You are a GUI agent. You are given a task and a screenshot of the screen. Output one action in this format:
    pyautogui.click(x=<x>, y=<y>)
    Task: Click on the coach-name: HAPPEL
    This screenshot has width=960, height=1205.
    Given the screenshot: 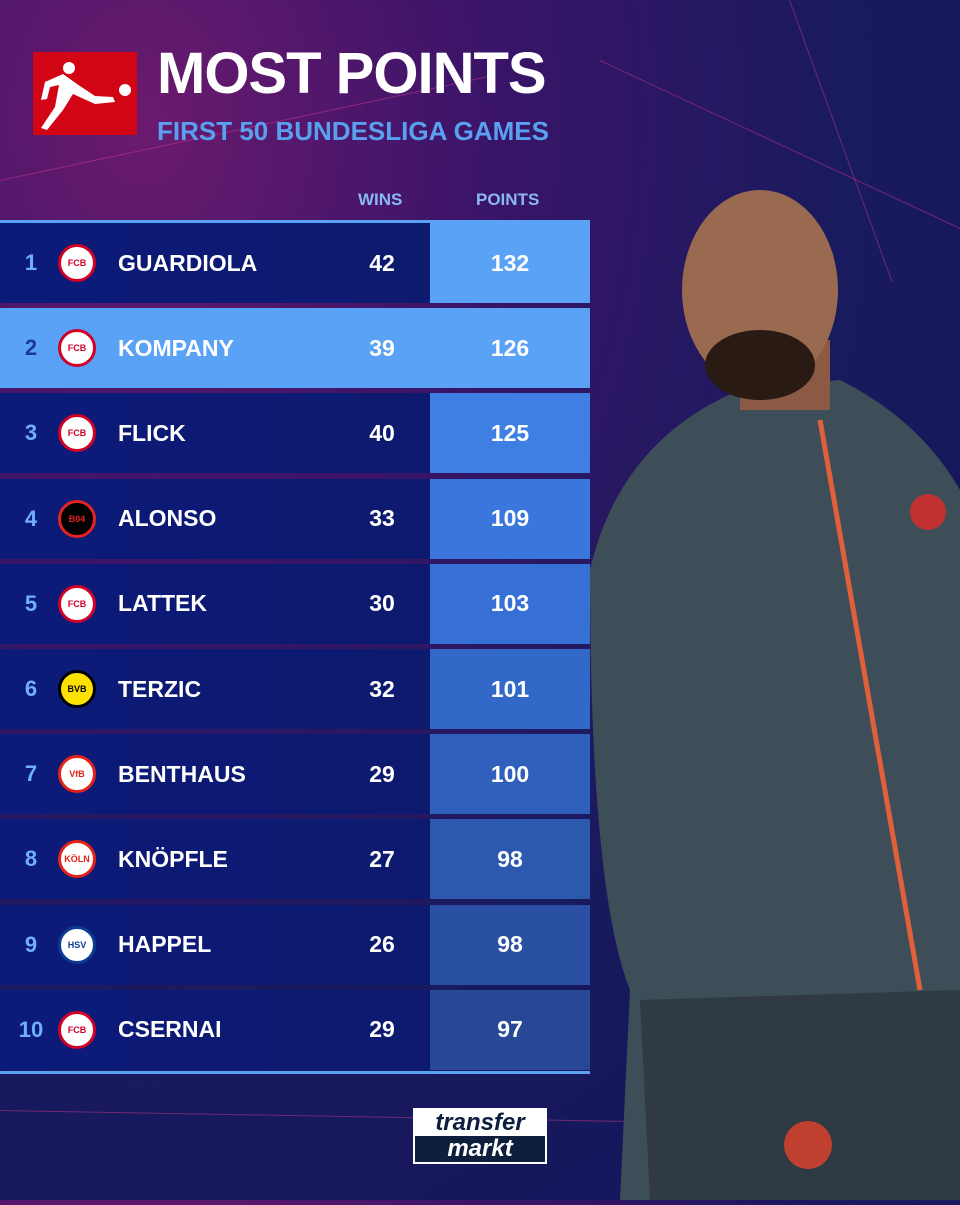 What is the action you would take?
    pyautogui.click(x=165, y=944)
    